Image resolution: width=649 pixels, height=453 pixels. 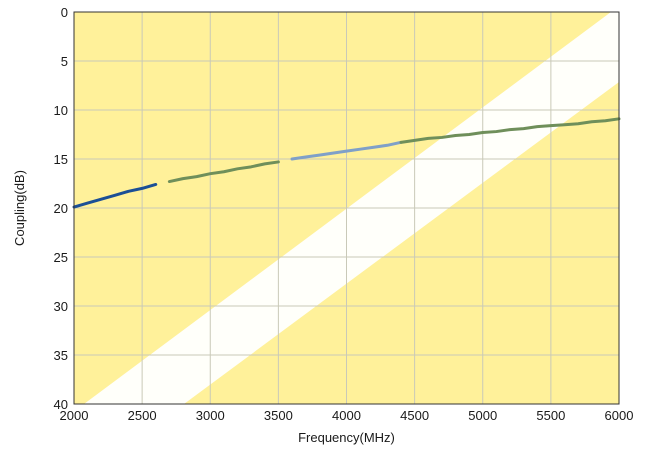 I want to click on y-tick-label: 15, so click(x=61, y=159).